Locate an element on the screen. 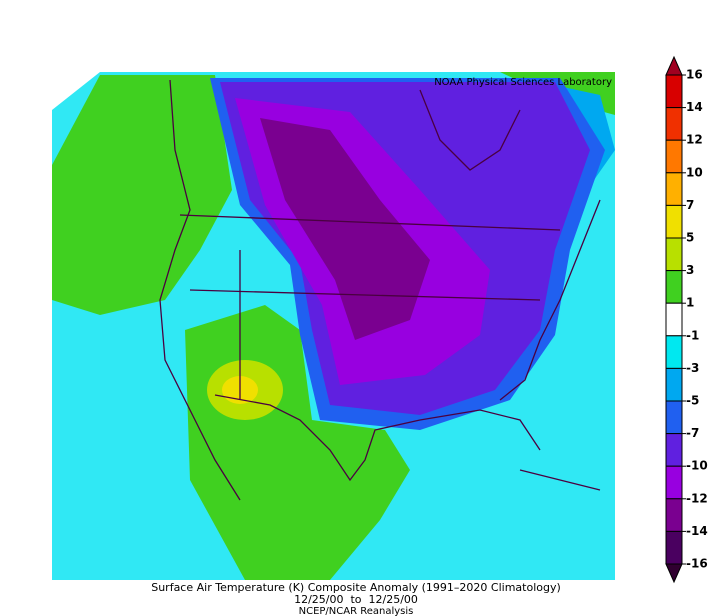  colorbar-label: -16 is located at coordinates (697, 564).